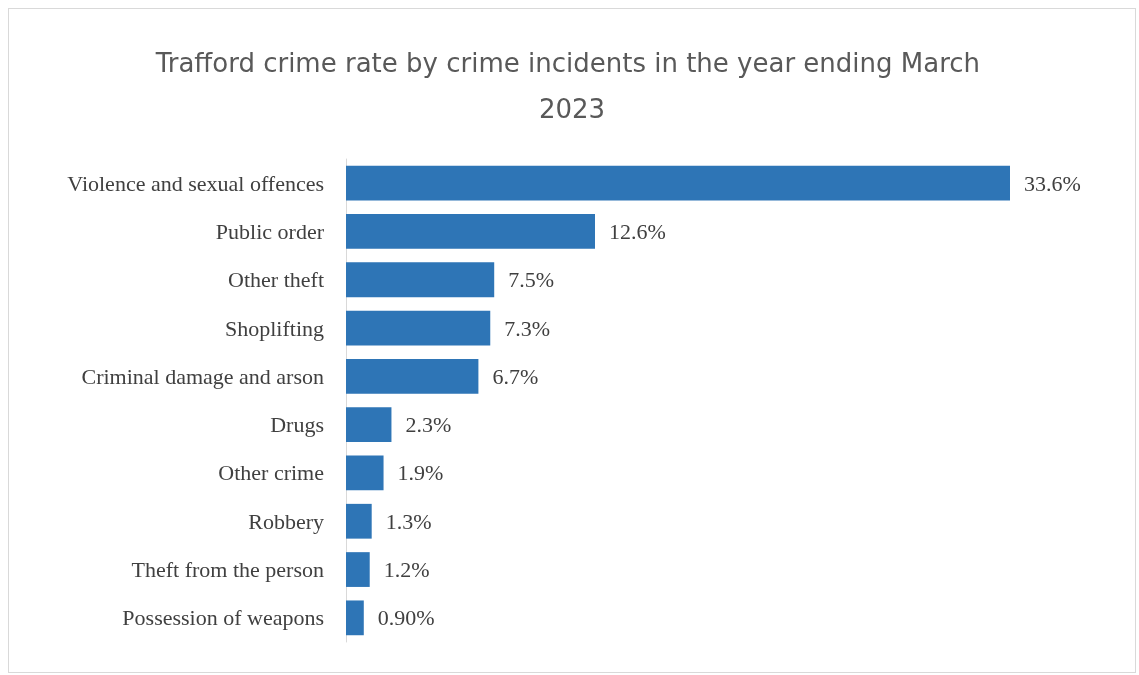 The width and height of the screenshot is (1139, 675). I want to click on y-tick-label: Violence and sexual offences, so click(195, 183).